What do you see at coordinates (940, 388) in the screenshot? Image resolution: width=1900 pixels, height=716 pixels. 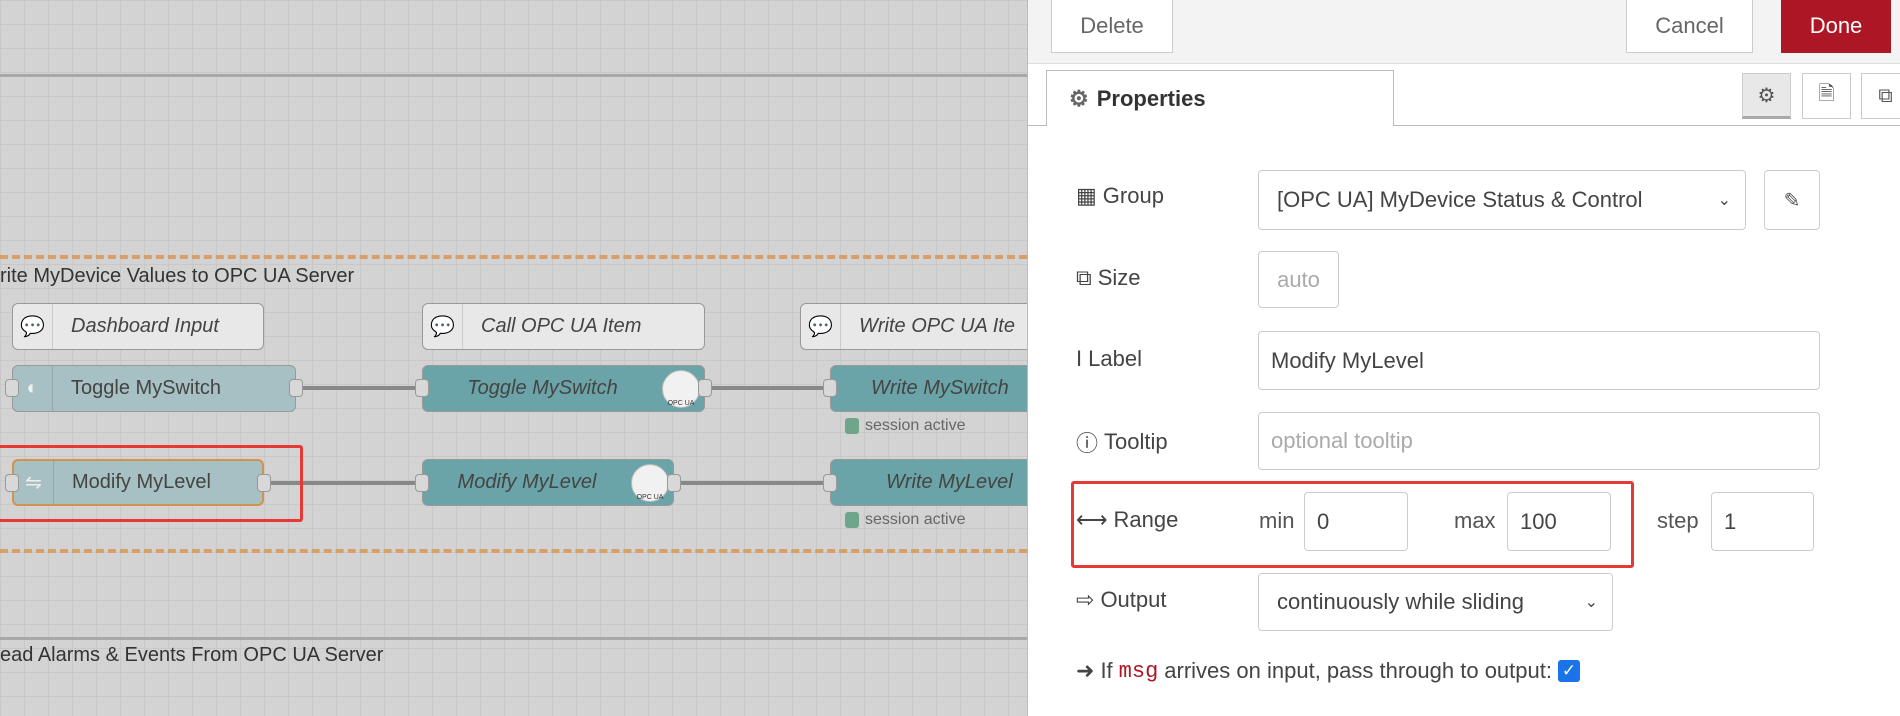 I see `node-label: Write MySwitch` at bounding box center [940, 388].